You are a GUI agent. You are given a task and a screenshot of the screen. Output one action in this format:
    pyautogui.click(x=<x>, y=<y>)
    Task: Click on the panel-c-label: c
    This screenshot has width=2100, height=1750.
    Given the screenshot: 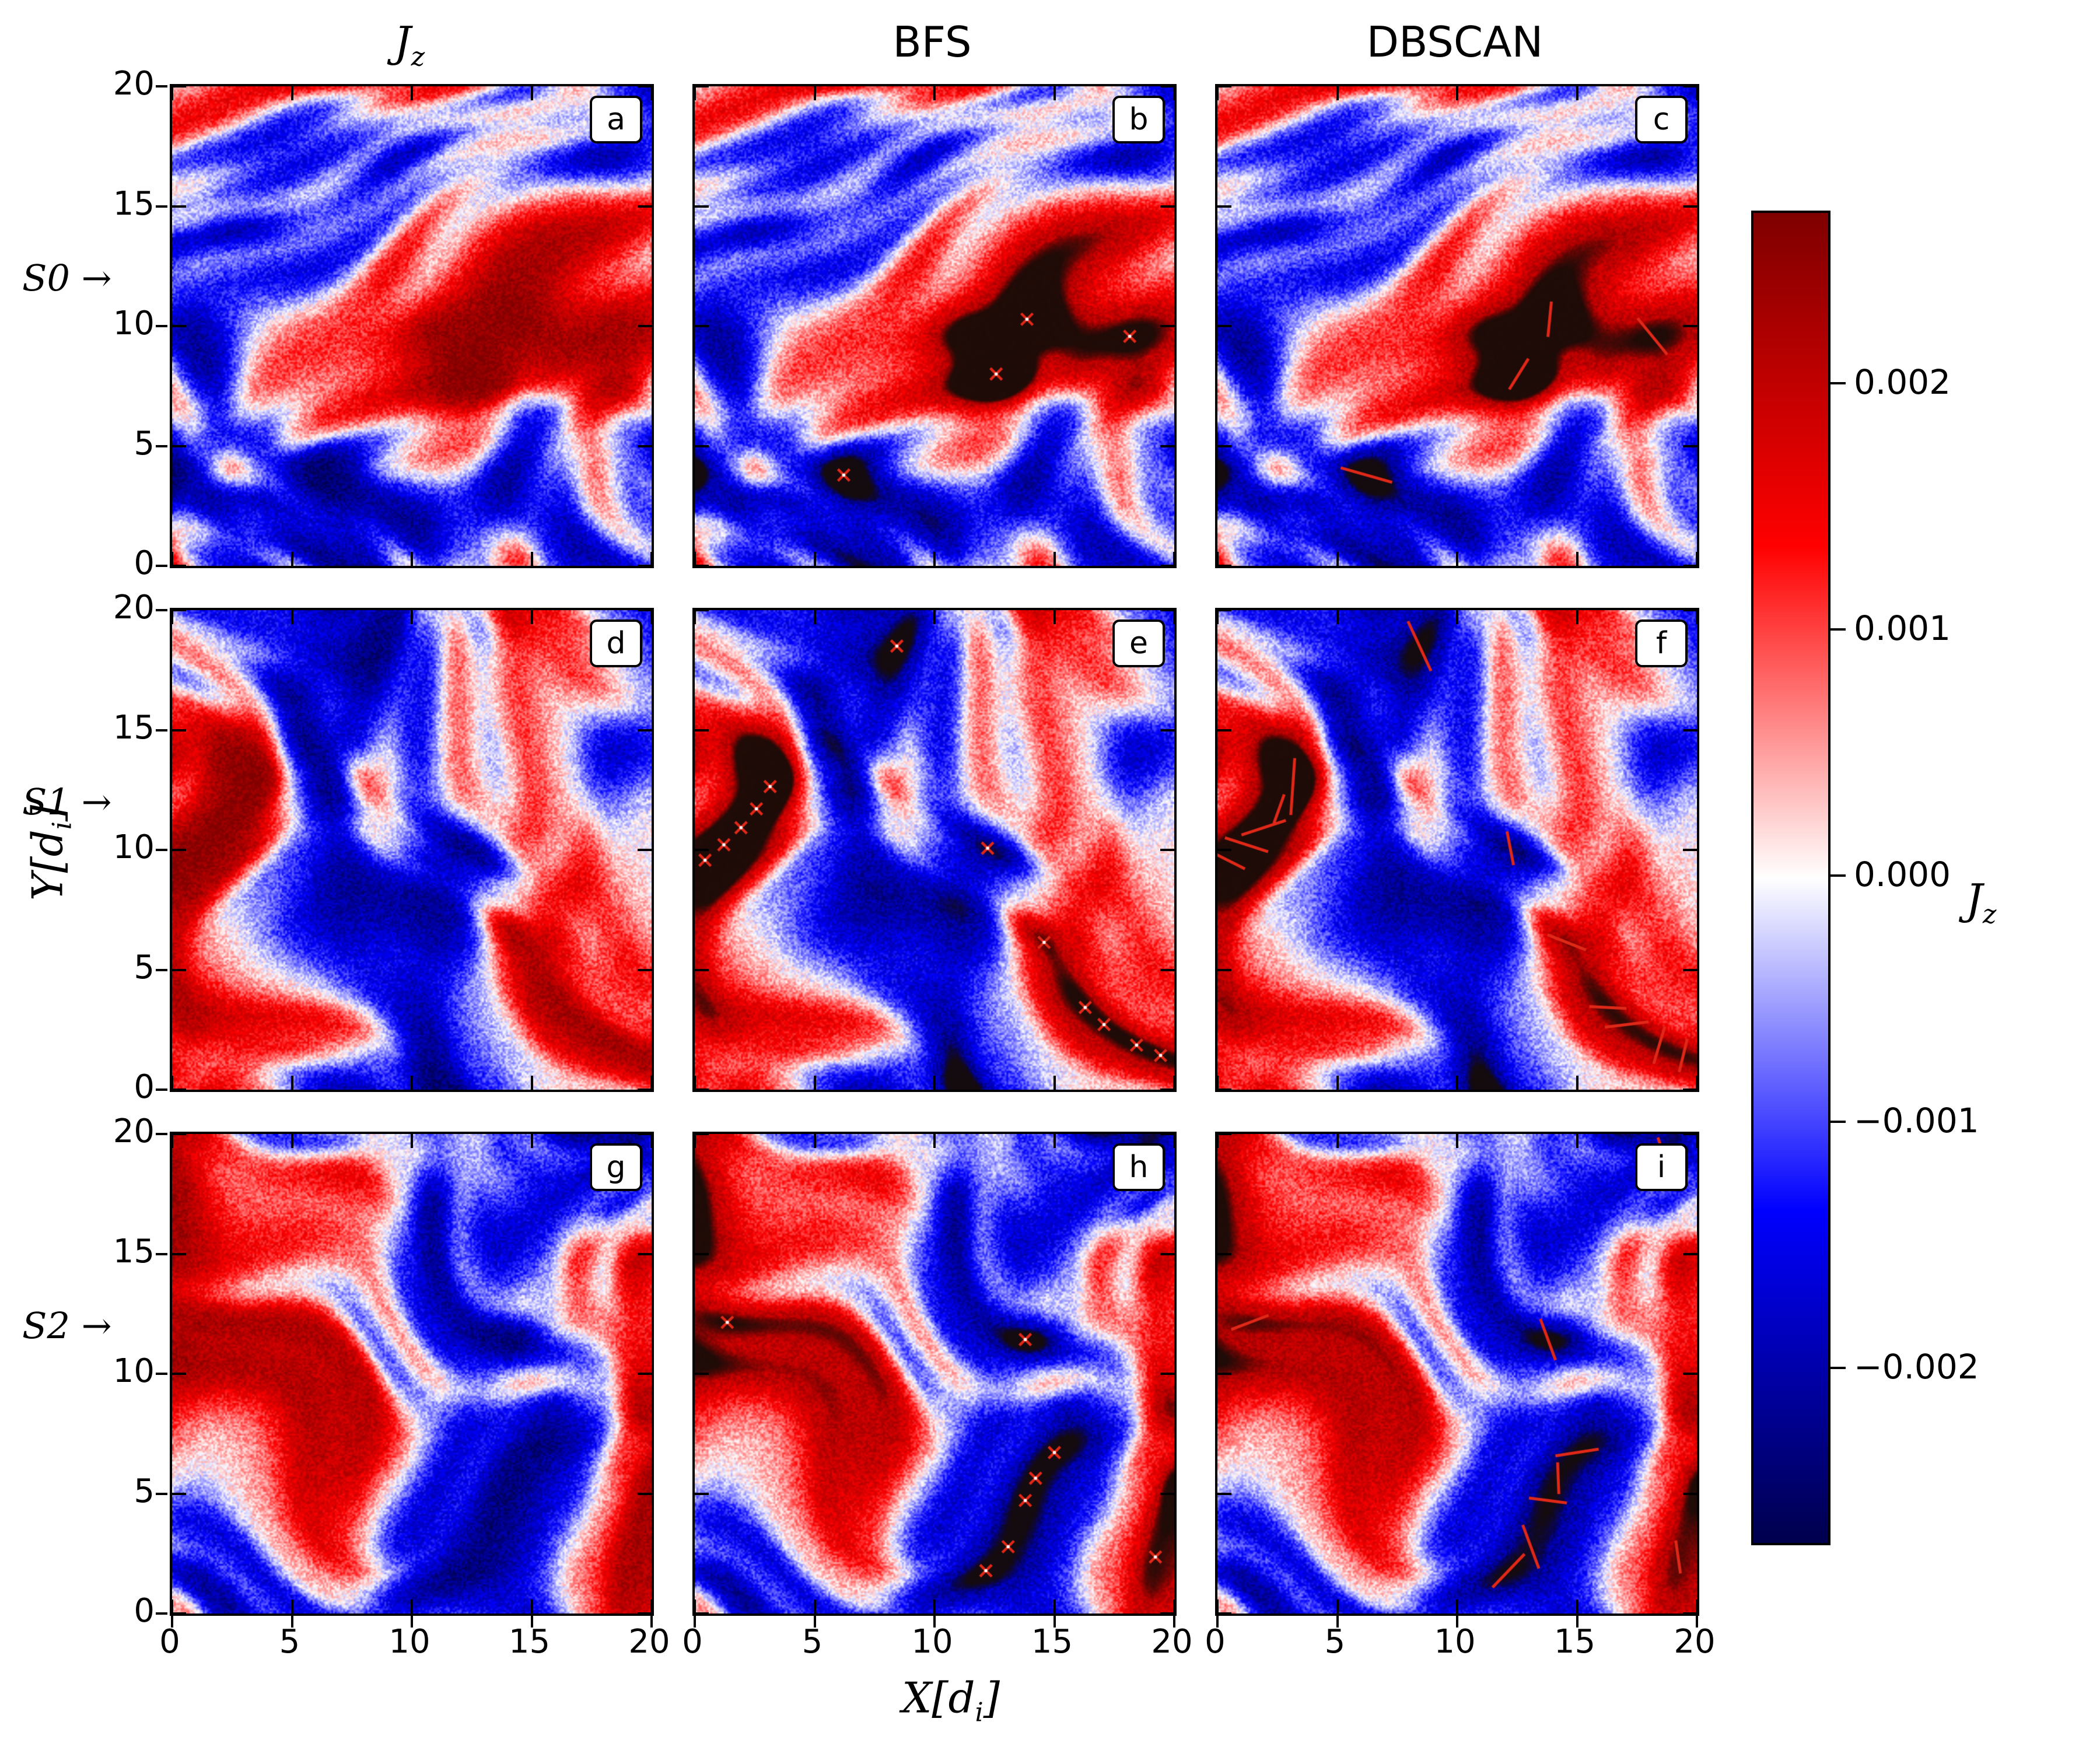 What is the action you would take?
    pyautogui.click(x=1661, y=120)
    